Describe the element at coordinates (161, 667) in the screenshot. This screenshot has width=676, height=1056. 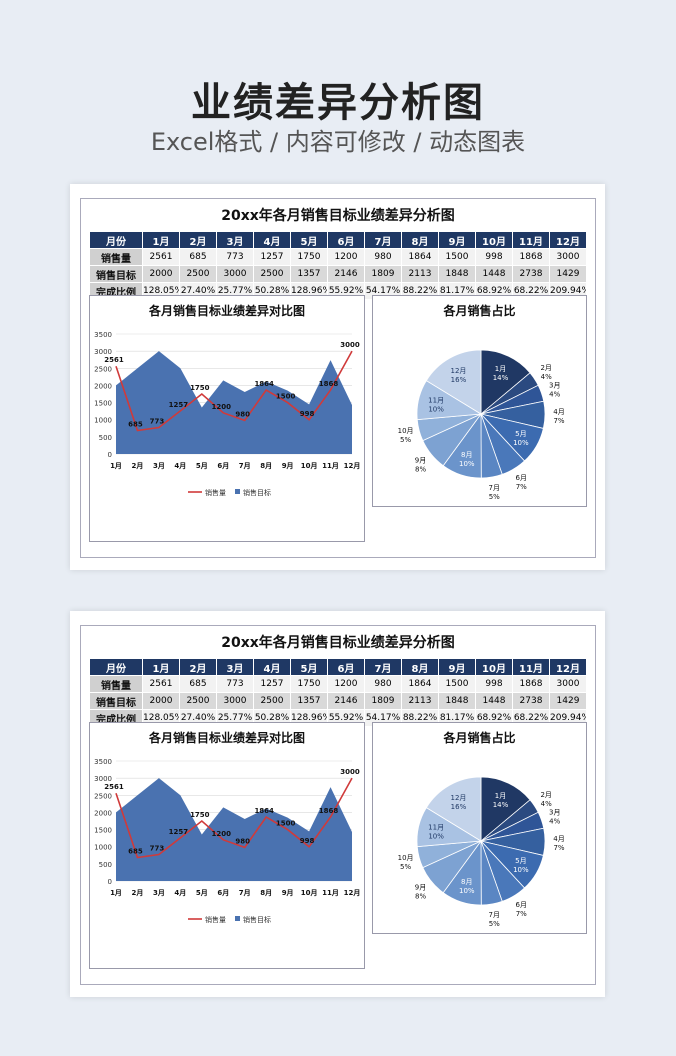
I see `month-header: 1月` at that location.